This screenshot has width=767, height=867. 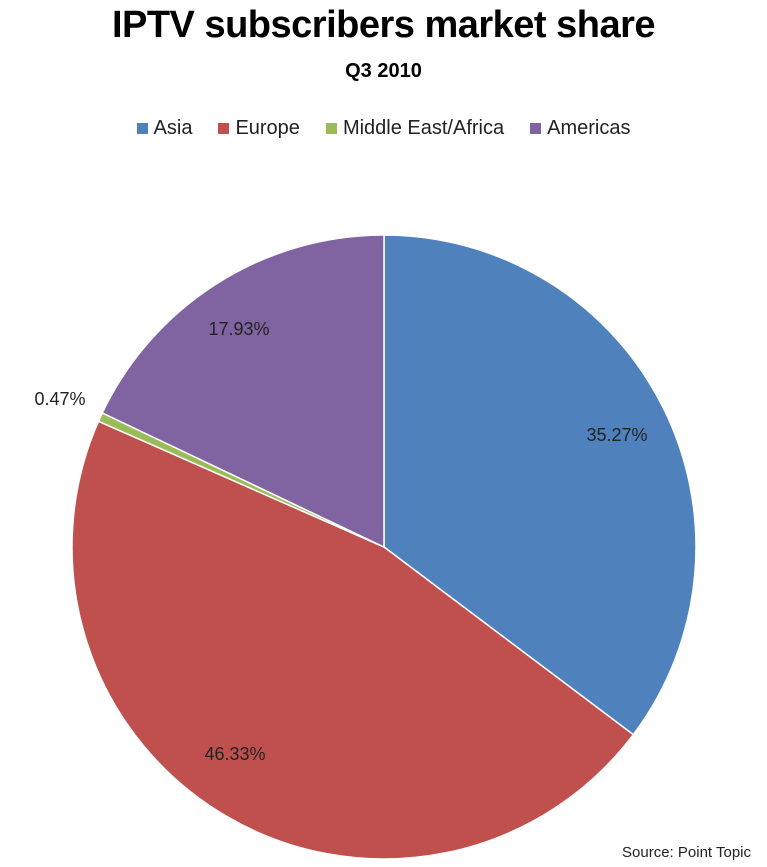 I want to click on legend-swatch-americas, so click(x=536, y=128).